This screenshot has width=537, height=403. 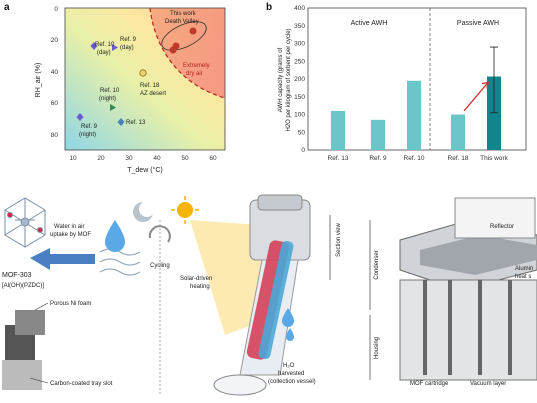 I want to click on y-axis-label-2: H2O per kilogram of sorbent per cycle), so click(x=289, y=79).